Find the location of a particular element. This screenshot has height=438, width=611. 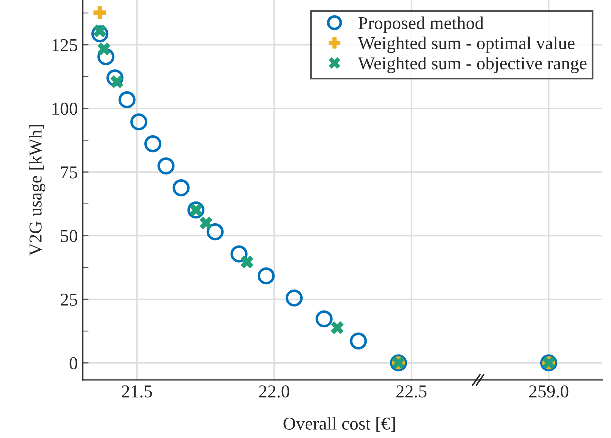

y-tick-label: 50 is located at coordinates (69, 236).